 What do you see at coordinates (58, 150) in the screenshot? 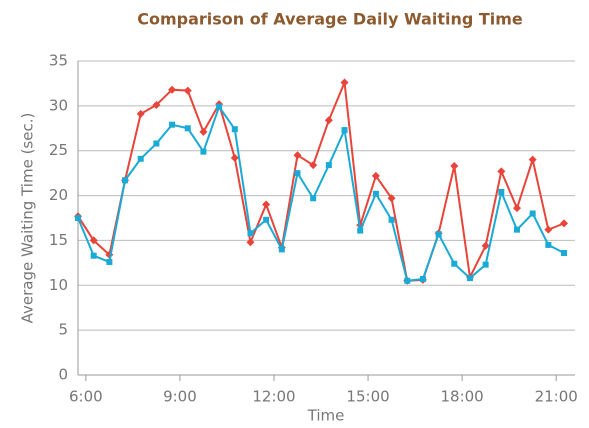
I see `y-tick-label: 25` at bounding box center [58, 150].